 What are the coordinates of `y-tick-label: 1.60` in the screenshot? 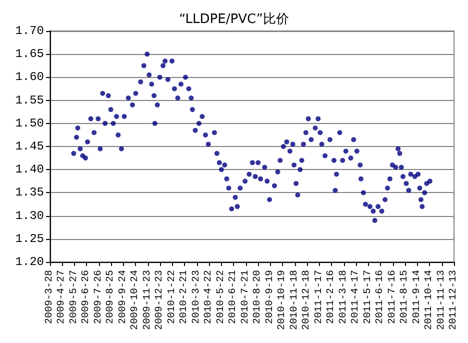 It's located at (29, 77).